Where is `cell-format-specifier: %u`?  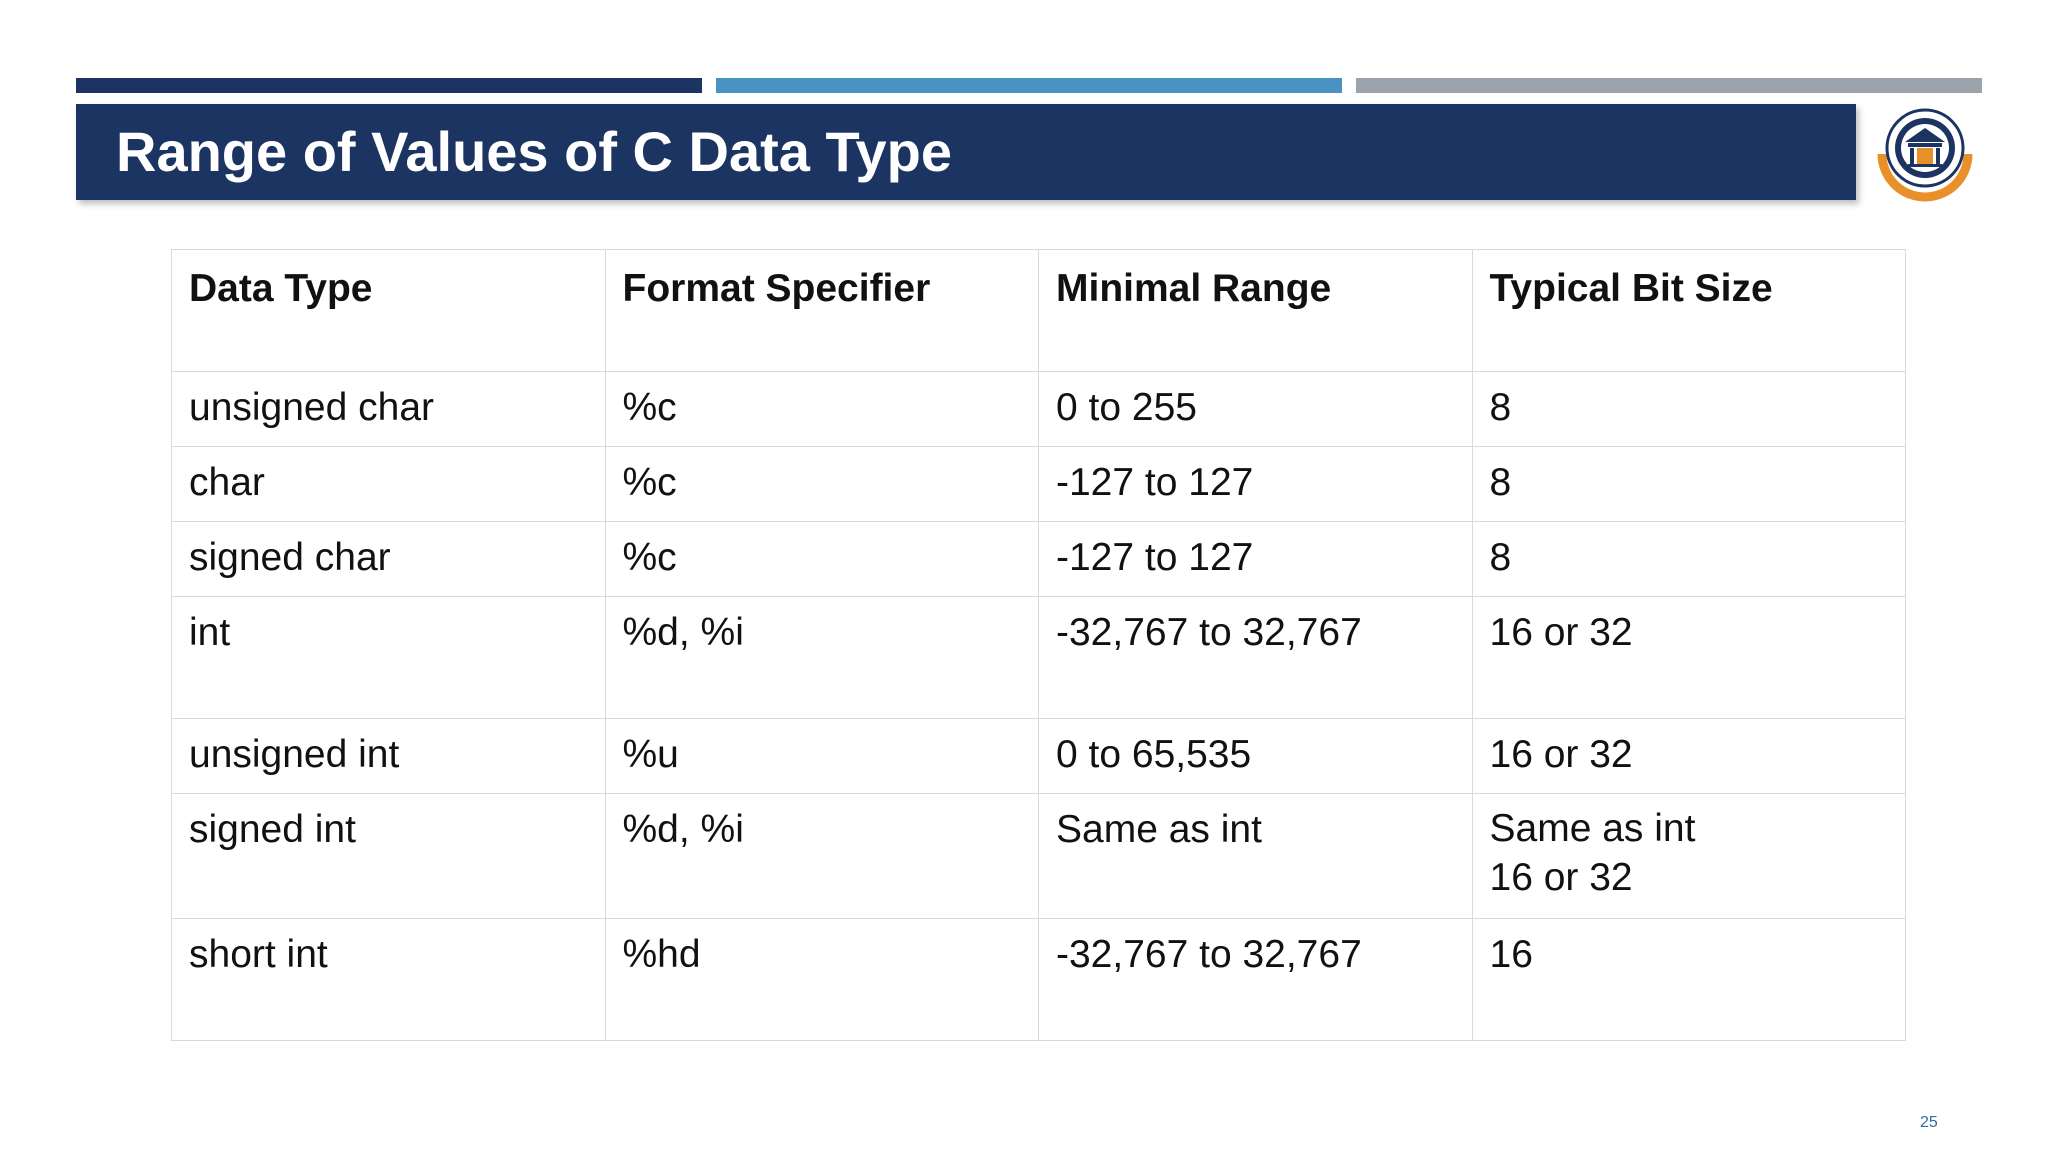
cell-format-specifier: %u is located at coordinates (821, 756).